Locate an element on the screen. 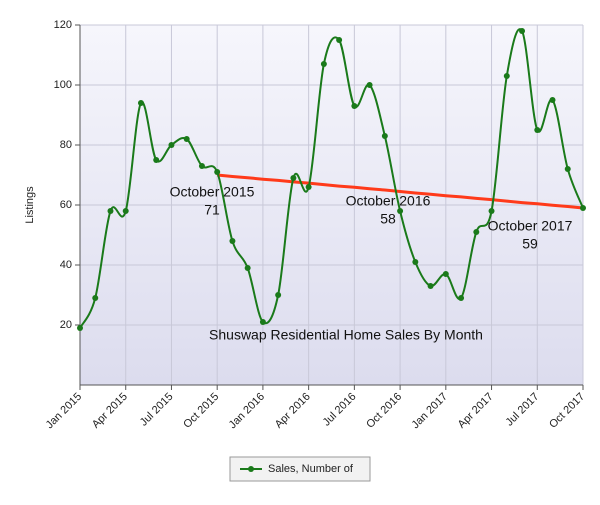 The image size is (600, 505). y-tick-label: 80 is located at coordinates (66, 145).